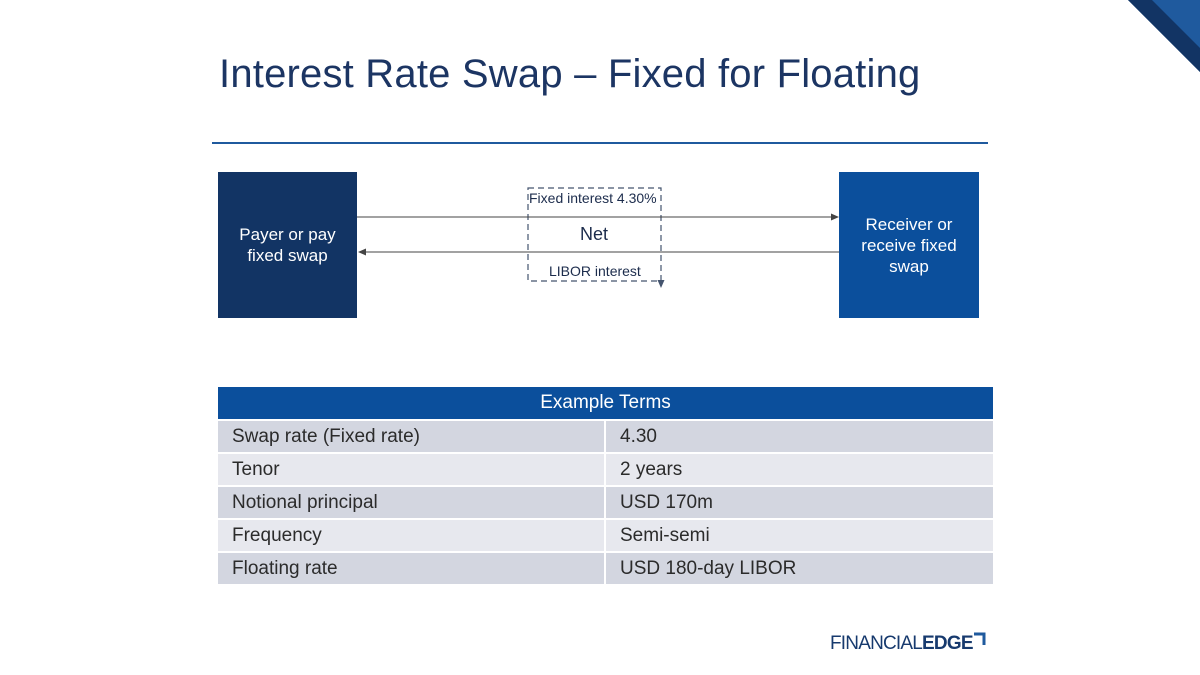 The image size is (1200, 675). What do you see at coordinates (947, 643) in the screenshot?
I see `logo-text-edge: EDGE` at bounding box center [947, 643].